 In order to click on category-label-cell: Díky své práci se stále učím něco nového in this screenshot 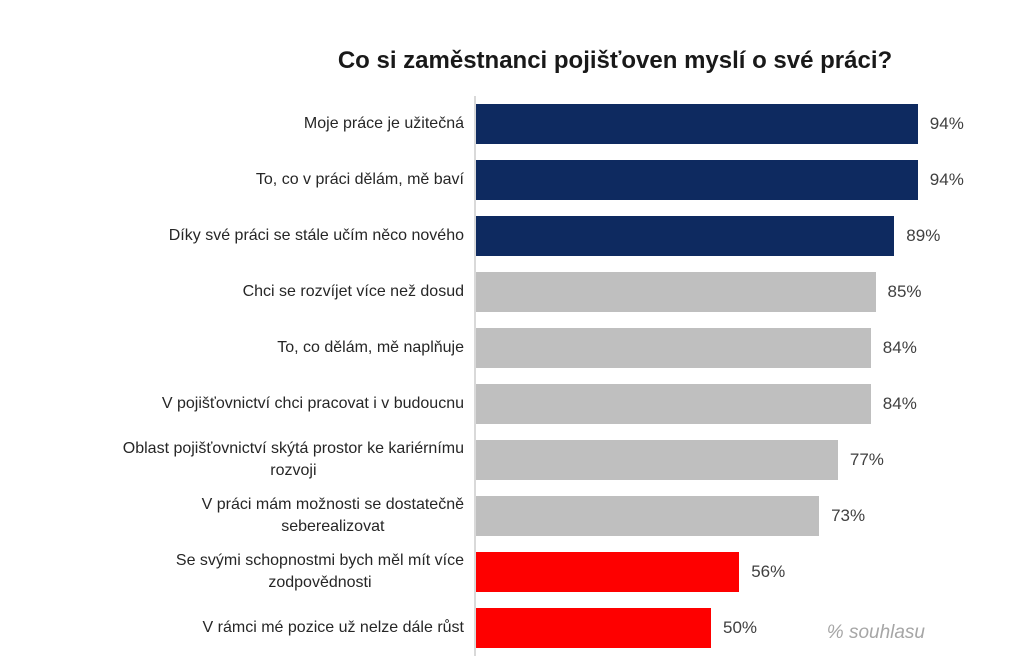, I will do `click(243, 236)`.